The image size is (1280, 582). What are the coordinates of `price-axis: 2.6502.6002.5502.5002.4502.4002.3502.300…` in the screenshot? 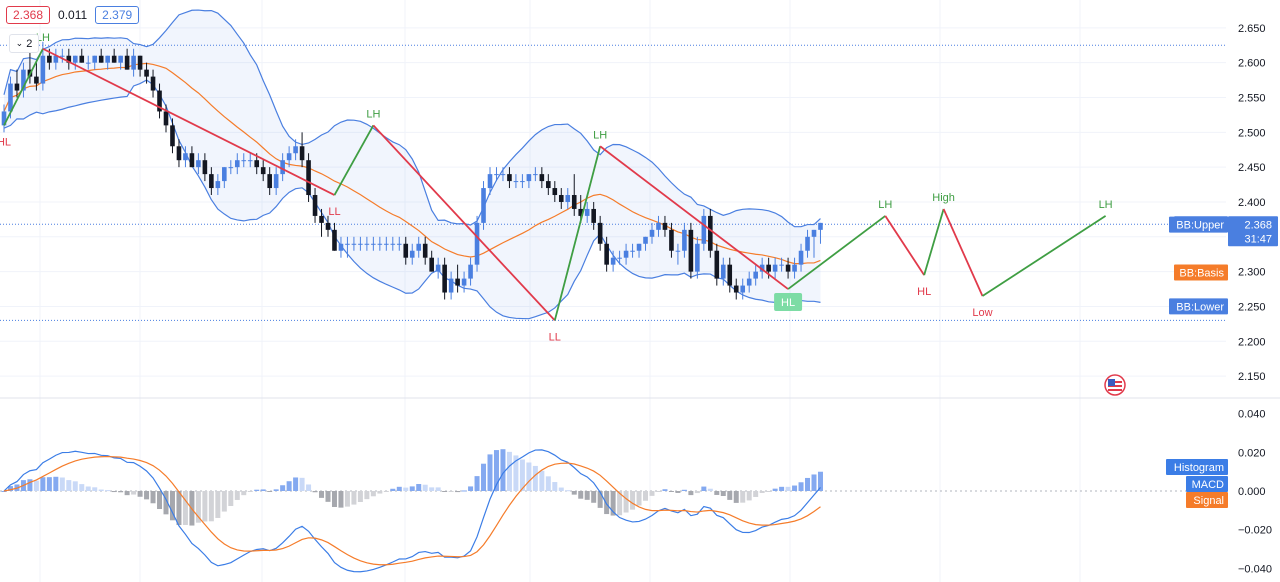 It's located at (1255, 299).